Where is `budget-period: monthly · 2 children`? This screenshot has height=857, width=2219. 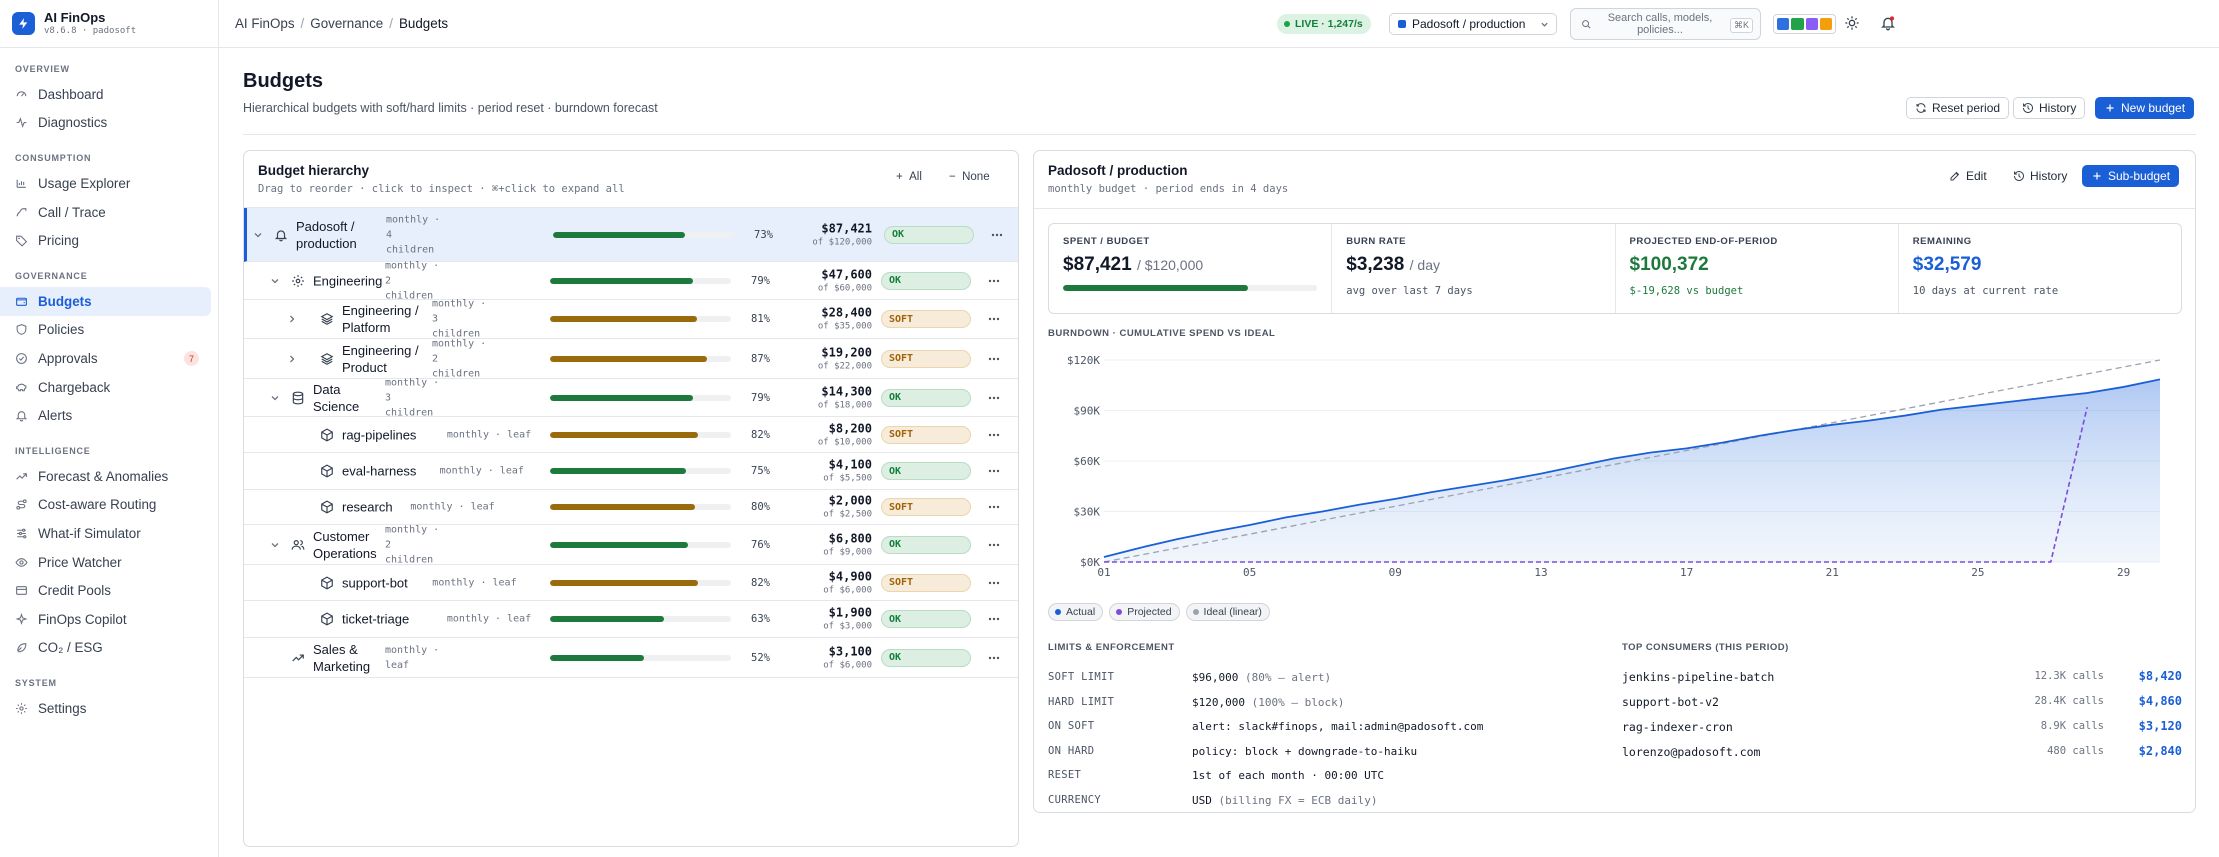
budget-period: monthly · 2 children is located at coordinates (459, 358).